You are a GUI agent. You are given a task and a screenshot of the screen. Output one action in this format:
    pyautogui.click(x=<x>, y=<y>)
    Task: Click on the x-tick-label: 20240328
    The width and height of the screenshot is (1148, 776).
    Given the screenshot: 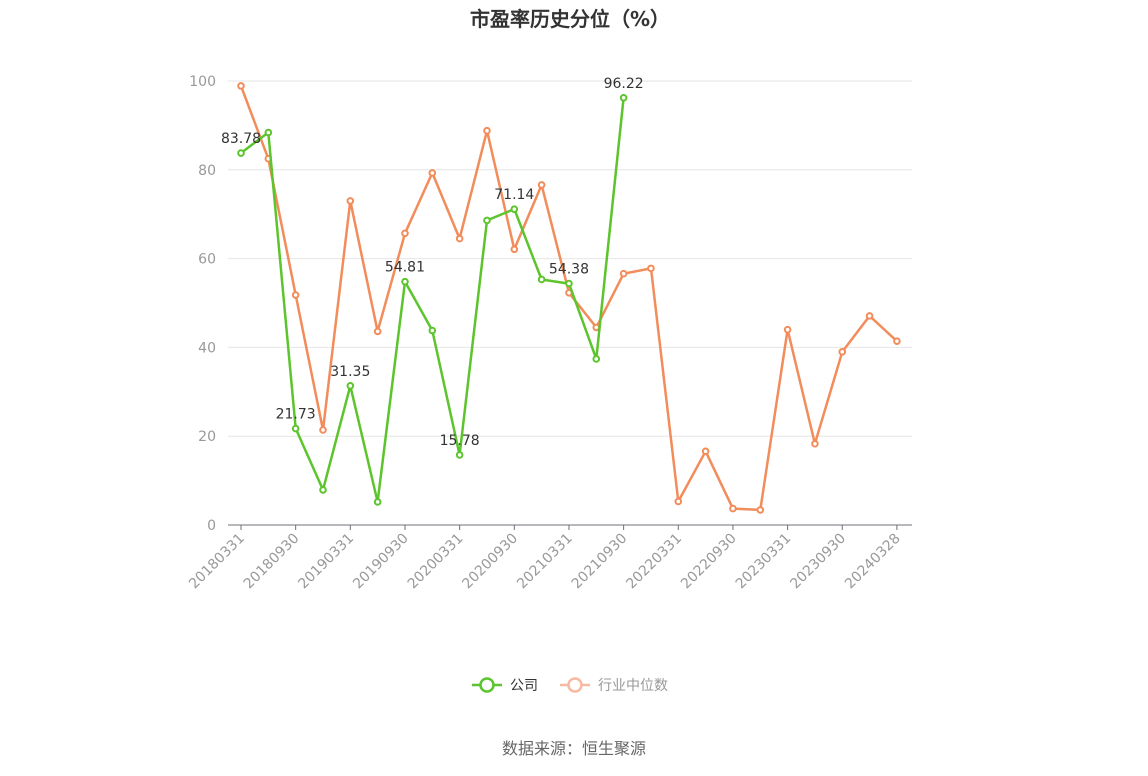 What is the action you would take?
    pyautogui.click(x=873, y=562)
    